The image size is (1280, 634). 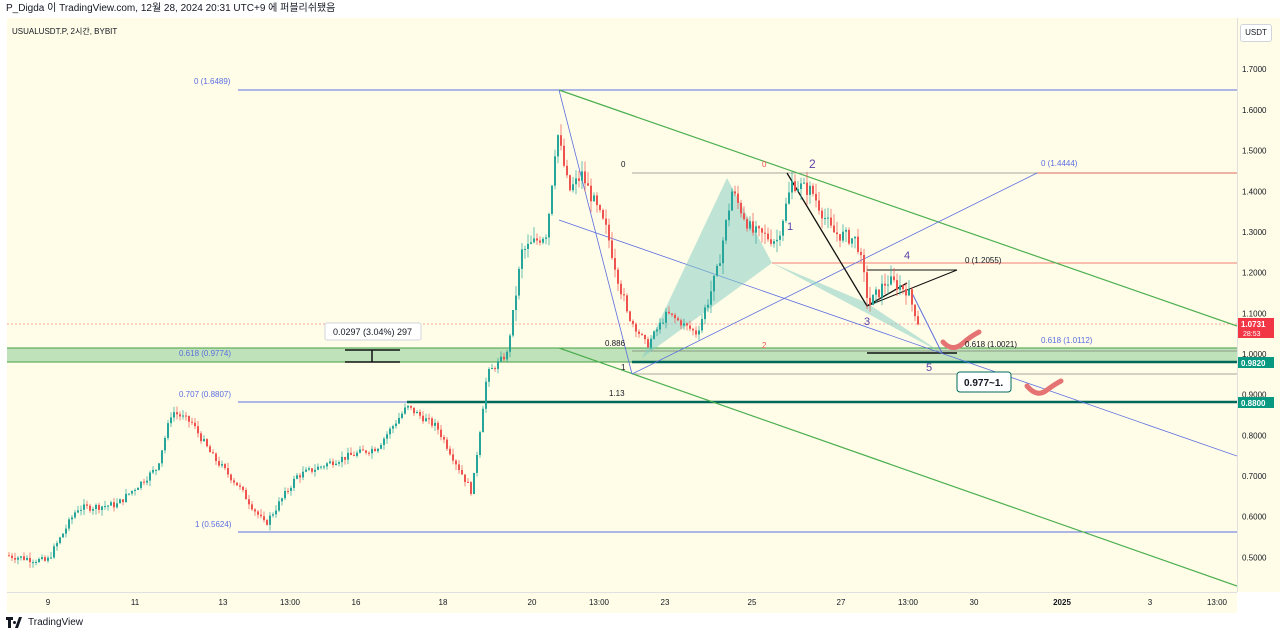 What do you see at coordinates (834, 273) in the screenshot?
I see `trend-line-ascending` at bounding box center [834, 273].